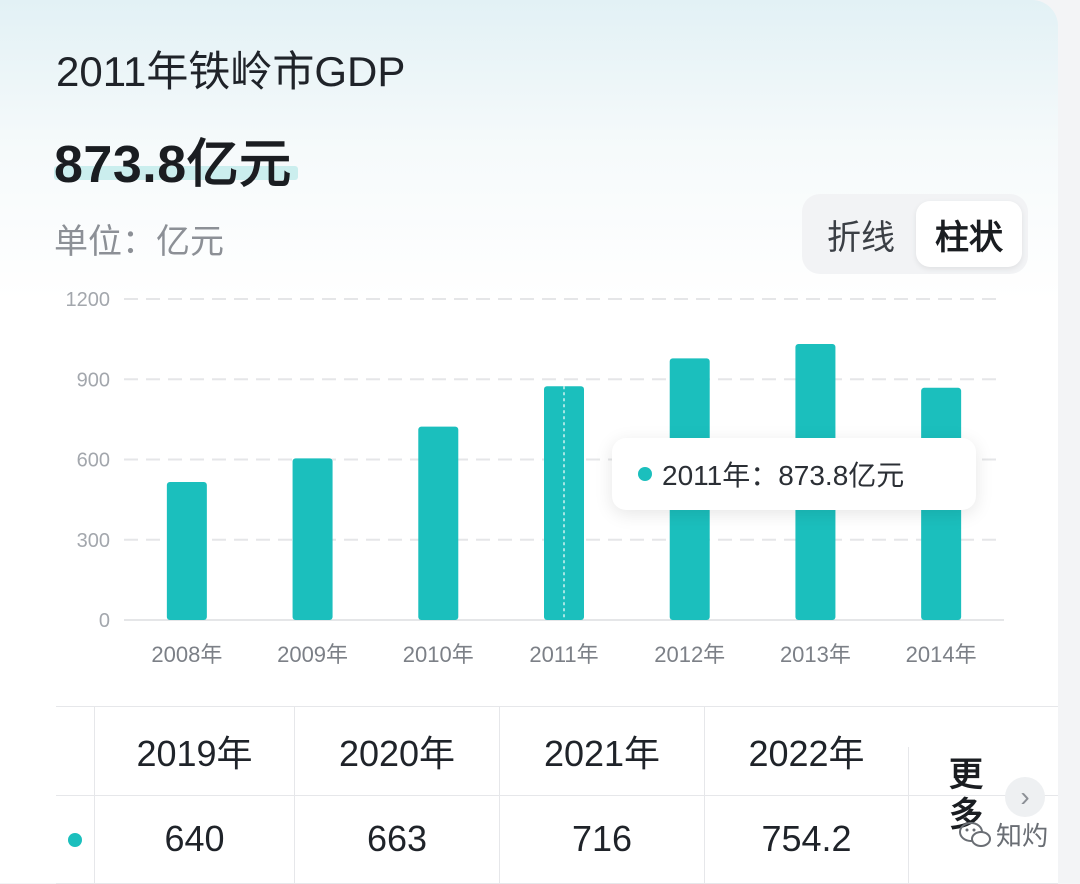 This screenshot has height=884, width=1080. What do you see at coordinates (1022, 836) in the screenshot?
I see `watermark-text: 知灼` at bounding box center [1022, 836].